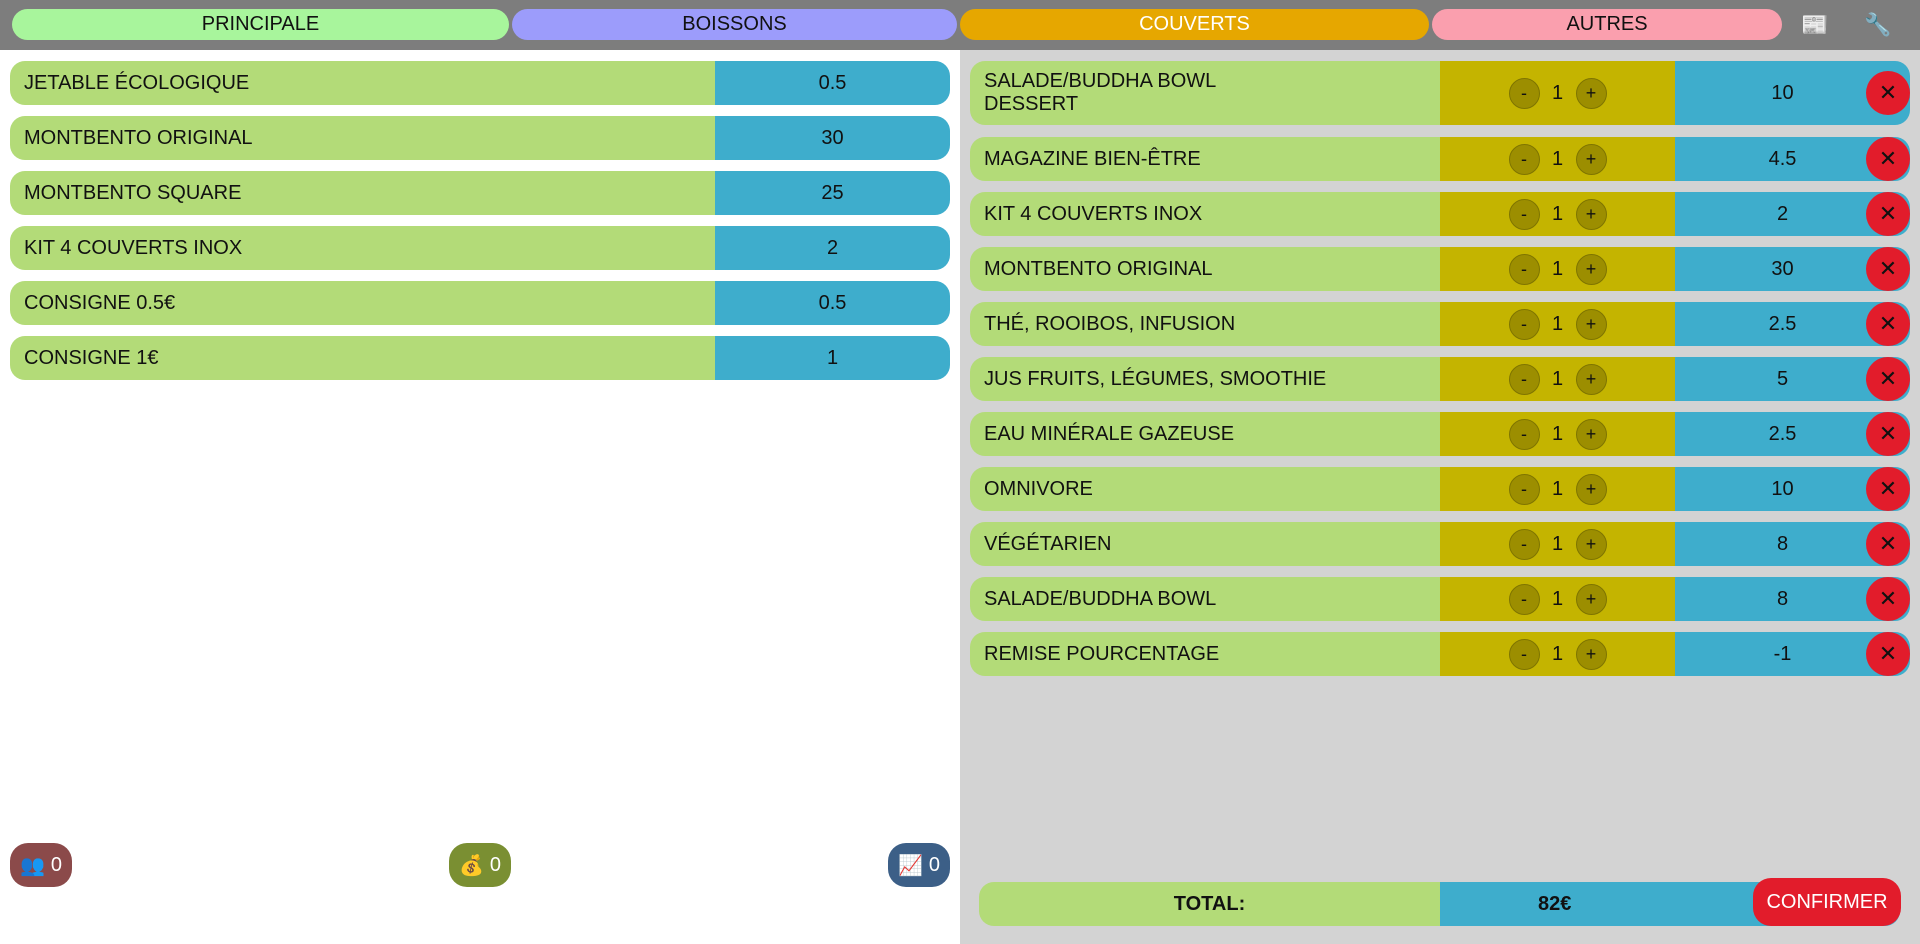  Describe the element at coordinates (1815, 24) in the screenshot. I see `newspaper-icon: 📰` at that location.